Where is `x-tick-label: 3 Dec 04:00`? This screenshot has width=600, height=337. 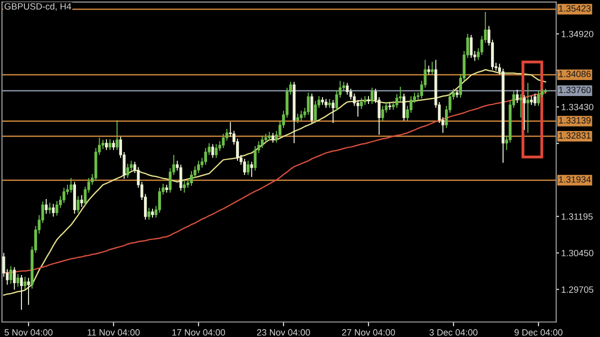
x-tick-label: 3 Dec 04:00 is located at coordinates (454, 332).